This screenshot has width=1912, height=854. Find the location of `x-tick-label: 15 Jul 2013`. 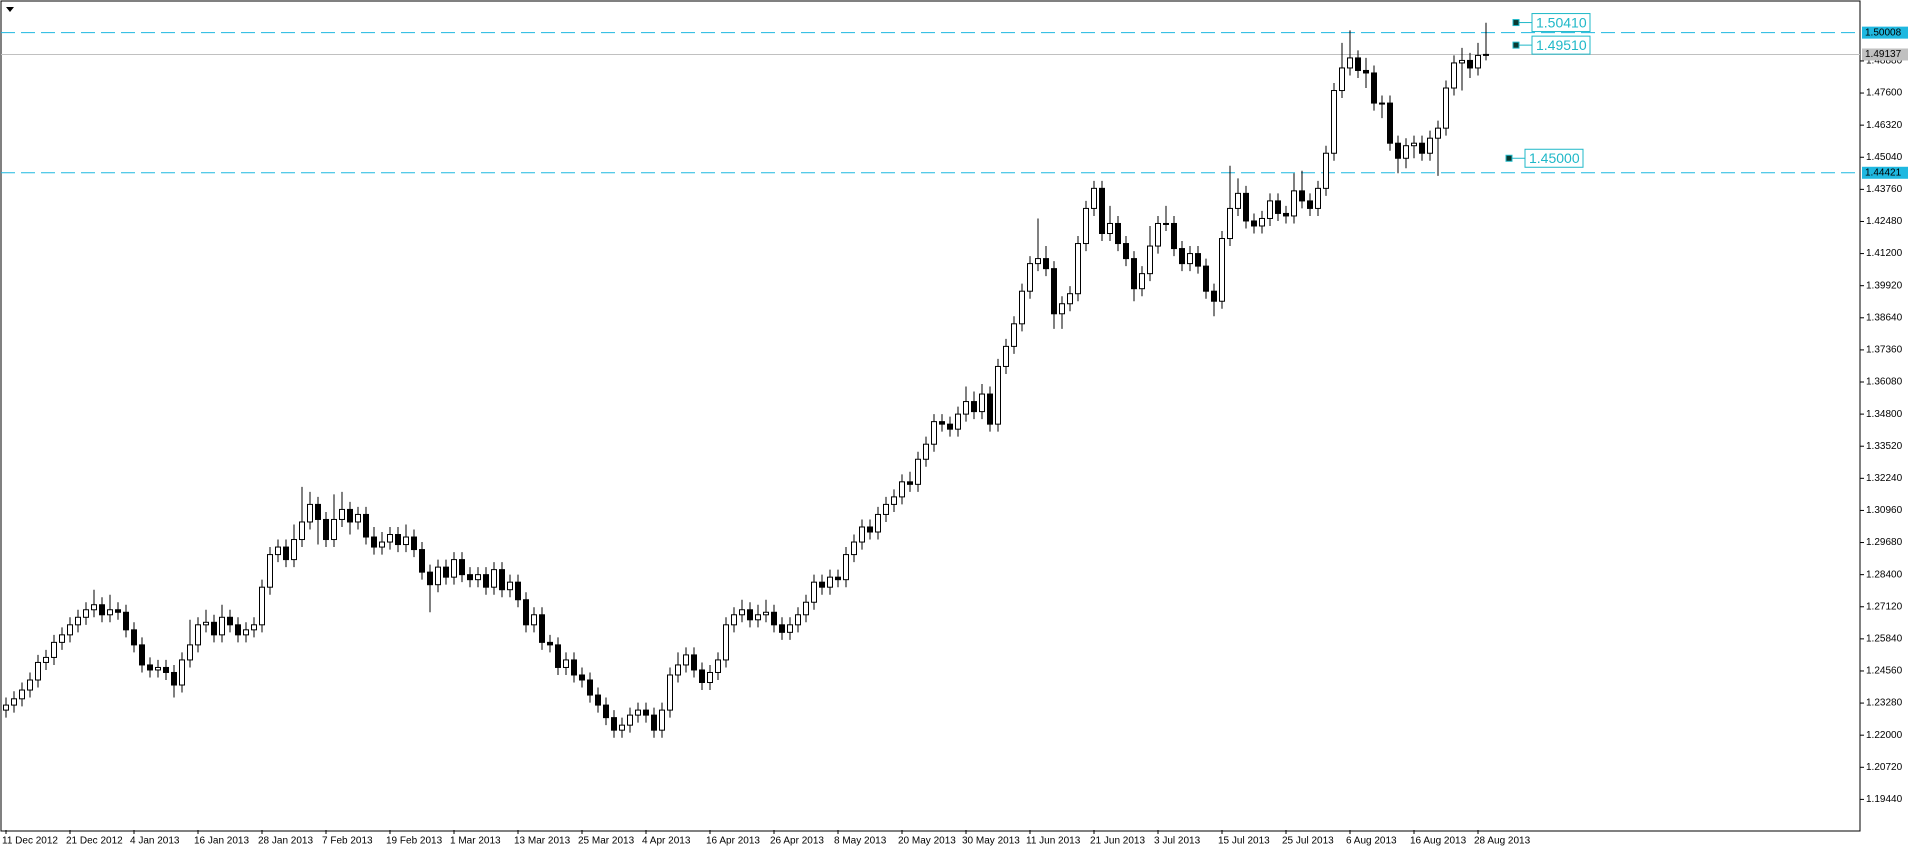

x-tick-label: 15 Jul 2013 is located at coordinates (1244, 841).